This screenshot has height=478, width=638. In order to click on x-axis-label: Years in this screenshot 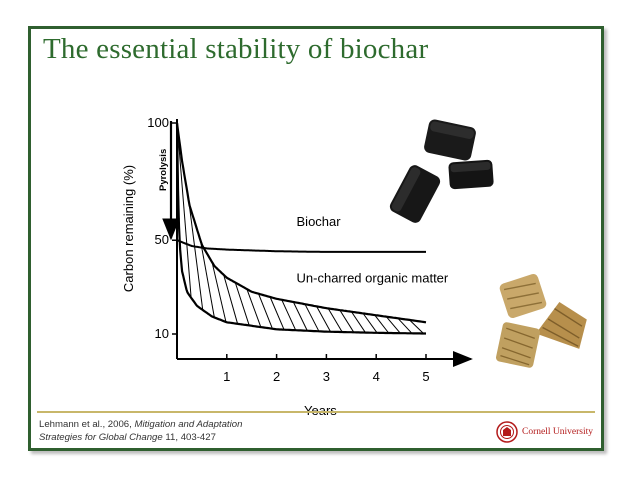, I will do `click(320, 410)`.